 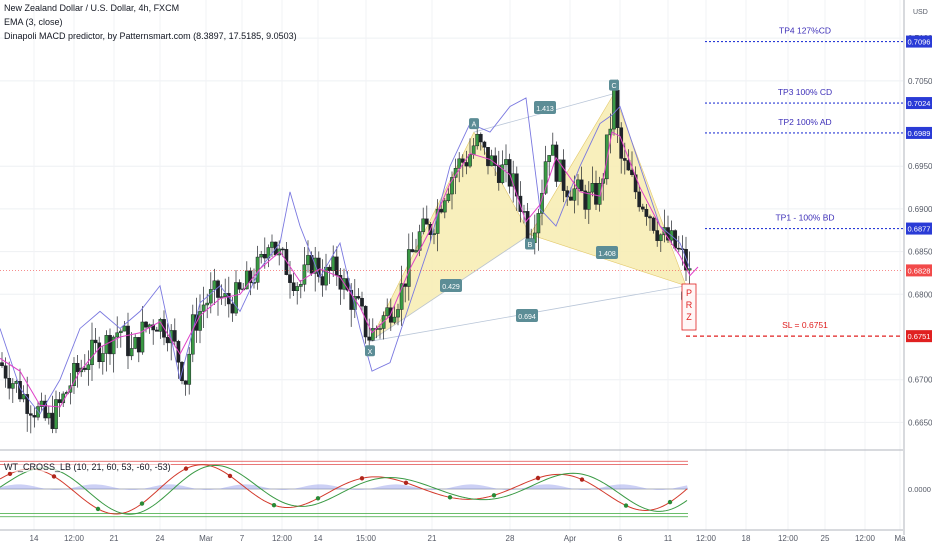 What do you see at coordinates (689, 307) in the screenshot?
I see `prz-box` at bounding box center [689, 307].